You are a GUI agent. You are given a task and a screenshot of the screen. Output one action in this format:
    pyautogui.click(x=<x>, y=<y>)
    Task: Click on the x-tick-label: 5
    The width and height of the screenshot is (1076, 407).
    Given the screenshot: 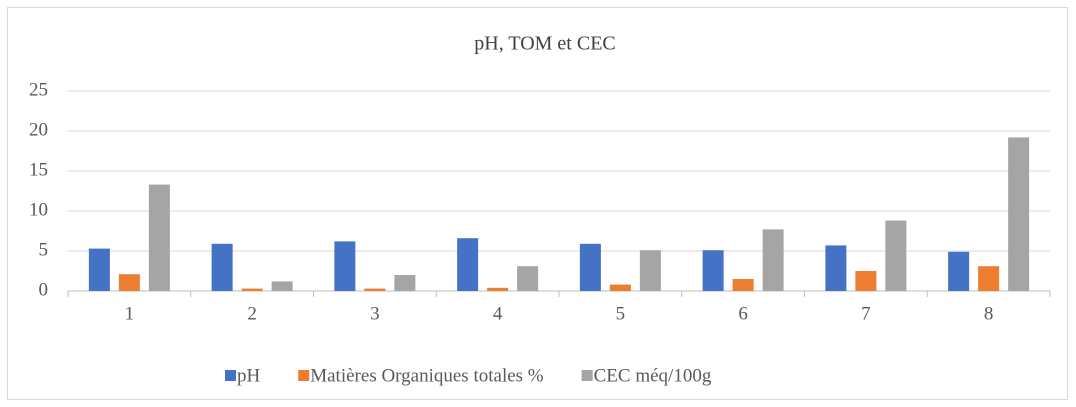 What is the action you would take?
    pyautogui.click(x=621, y=313)
    